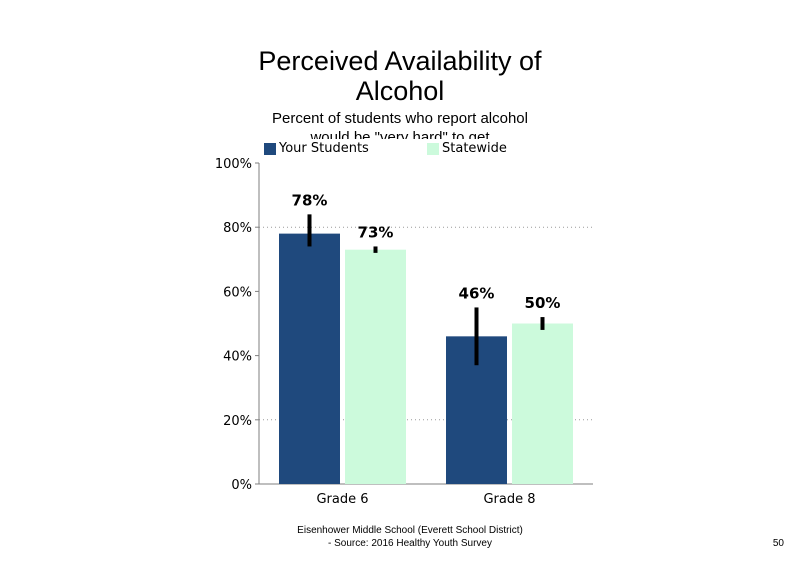 This screenshot has height=568, width=800. I want to click on chart-title-line-2: Alcohol, so click(400, 91).